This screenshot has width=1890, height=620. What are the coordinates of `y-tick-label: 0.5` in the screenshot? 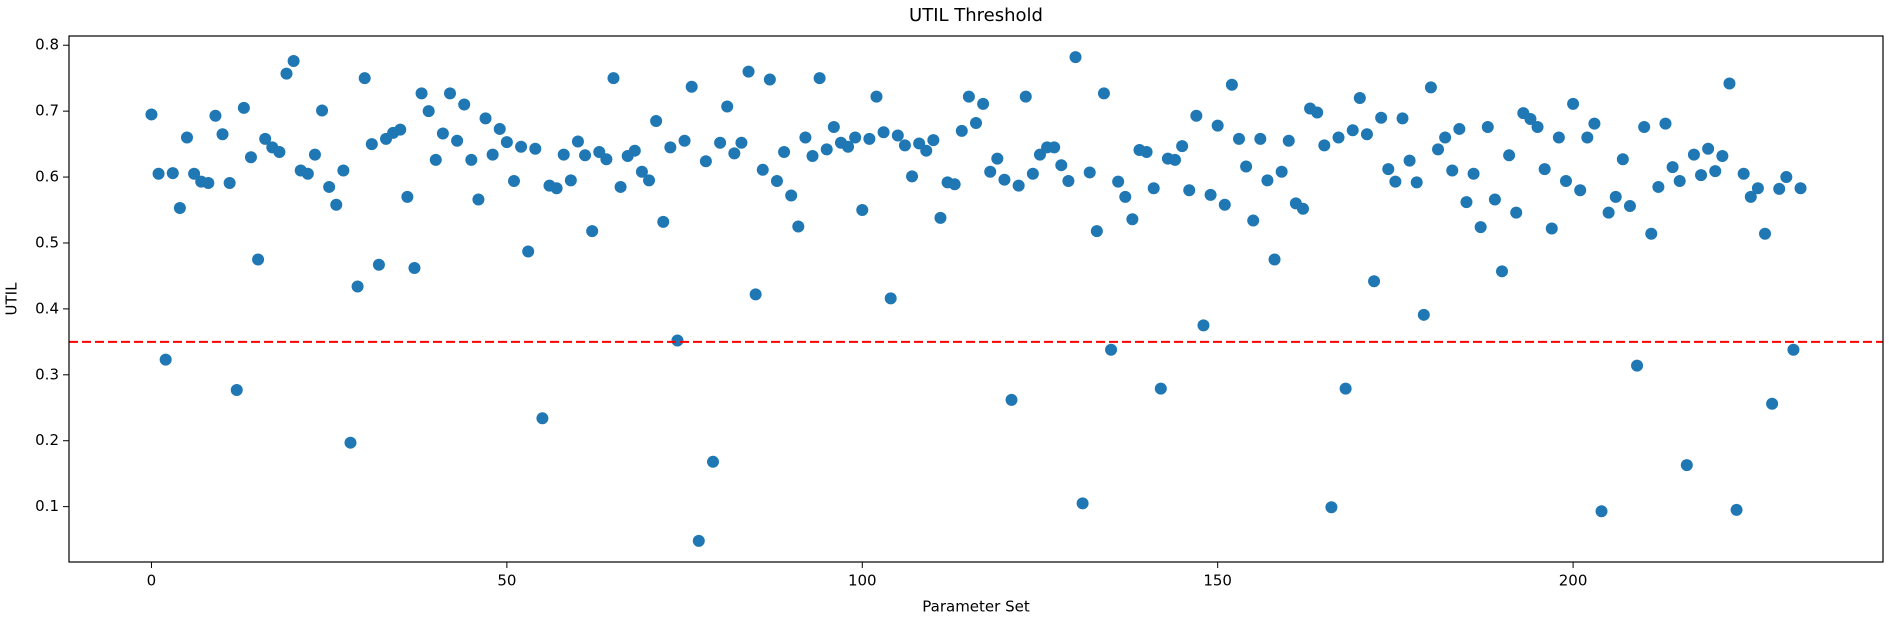 It's located at (47, 242).